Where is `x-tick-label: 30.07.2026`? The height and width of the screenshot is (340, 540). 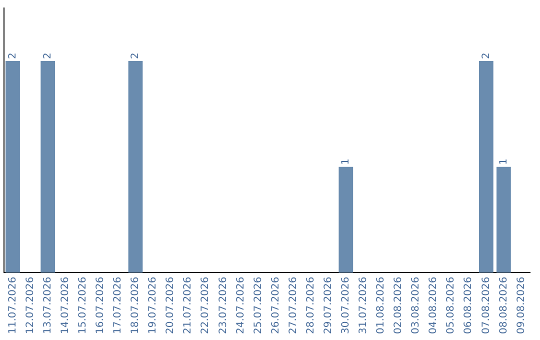 x-tick-label: 30.07.2026 is located at coordinates (346, 305).